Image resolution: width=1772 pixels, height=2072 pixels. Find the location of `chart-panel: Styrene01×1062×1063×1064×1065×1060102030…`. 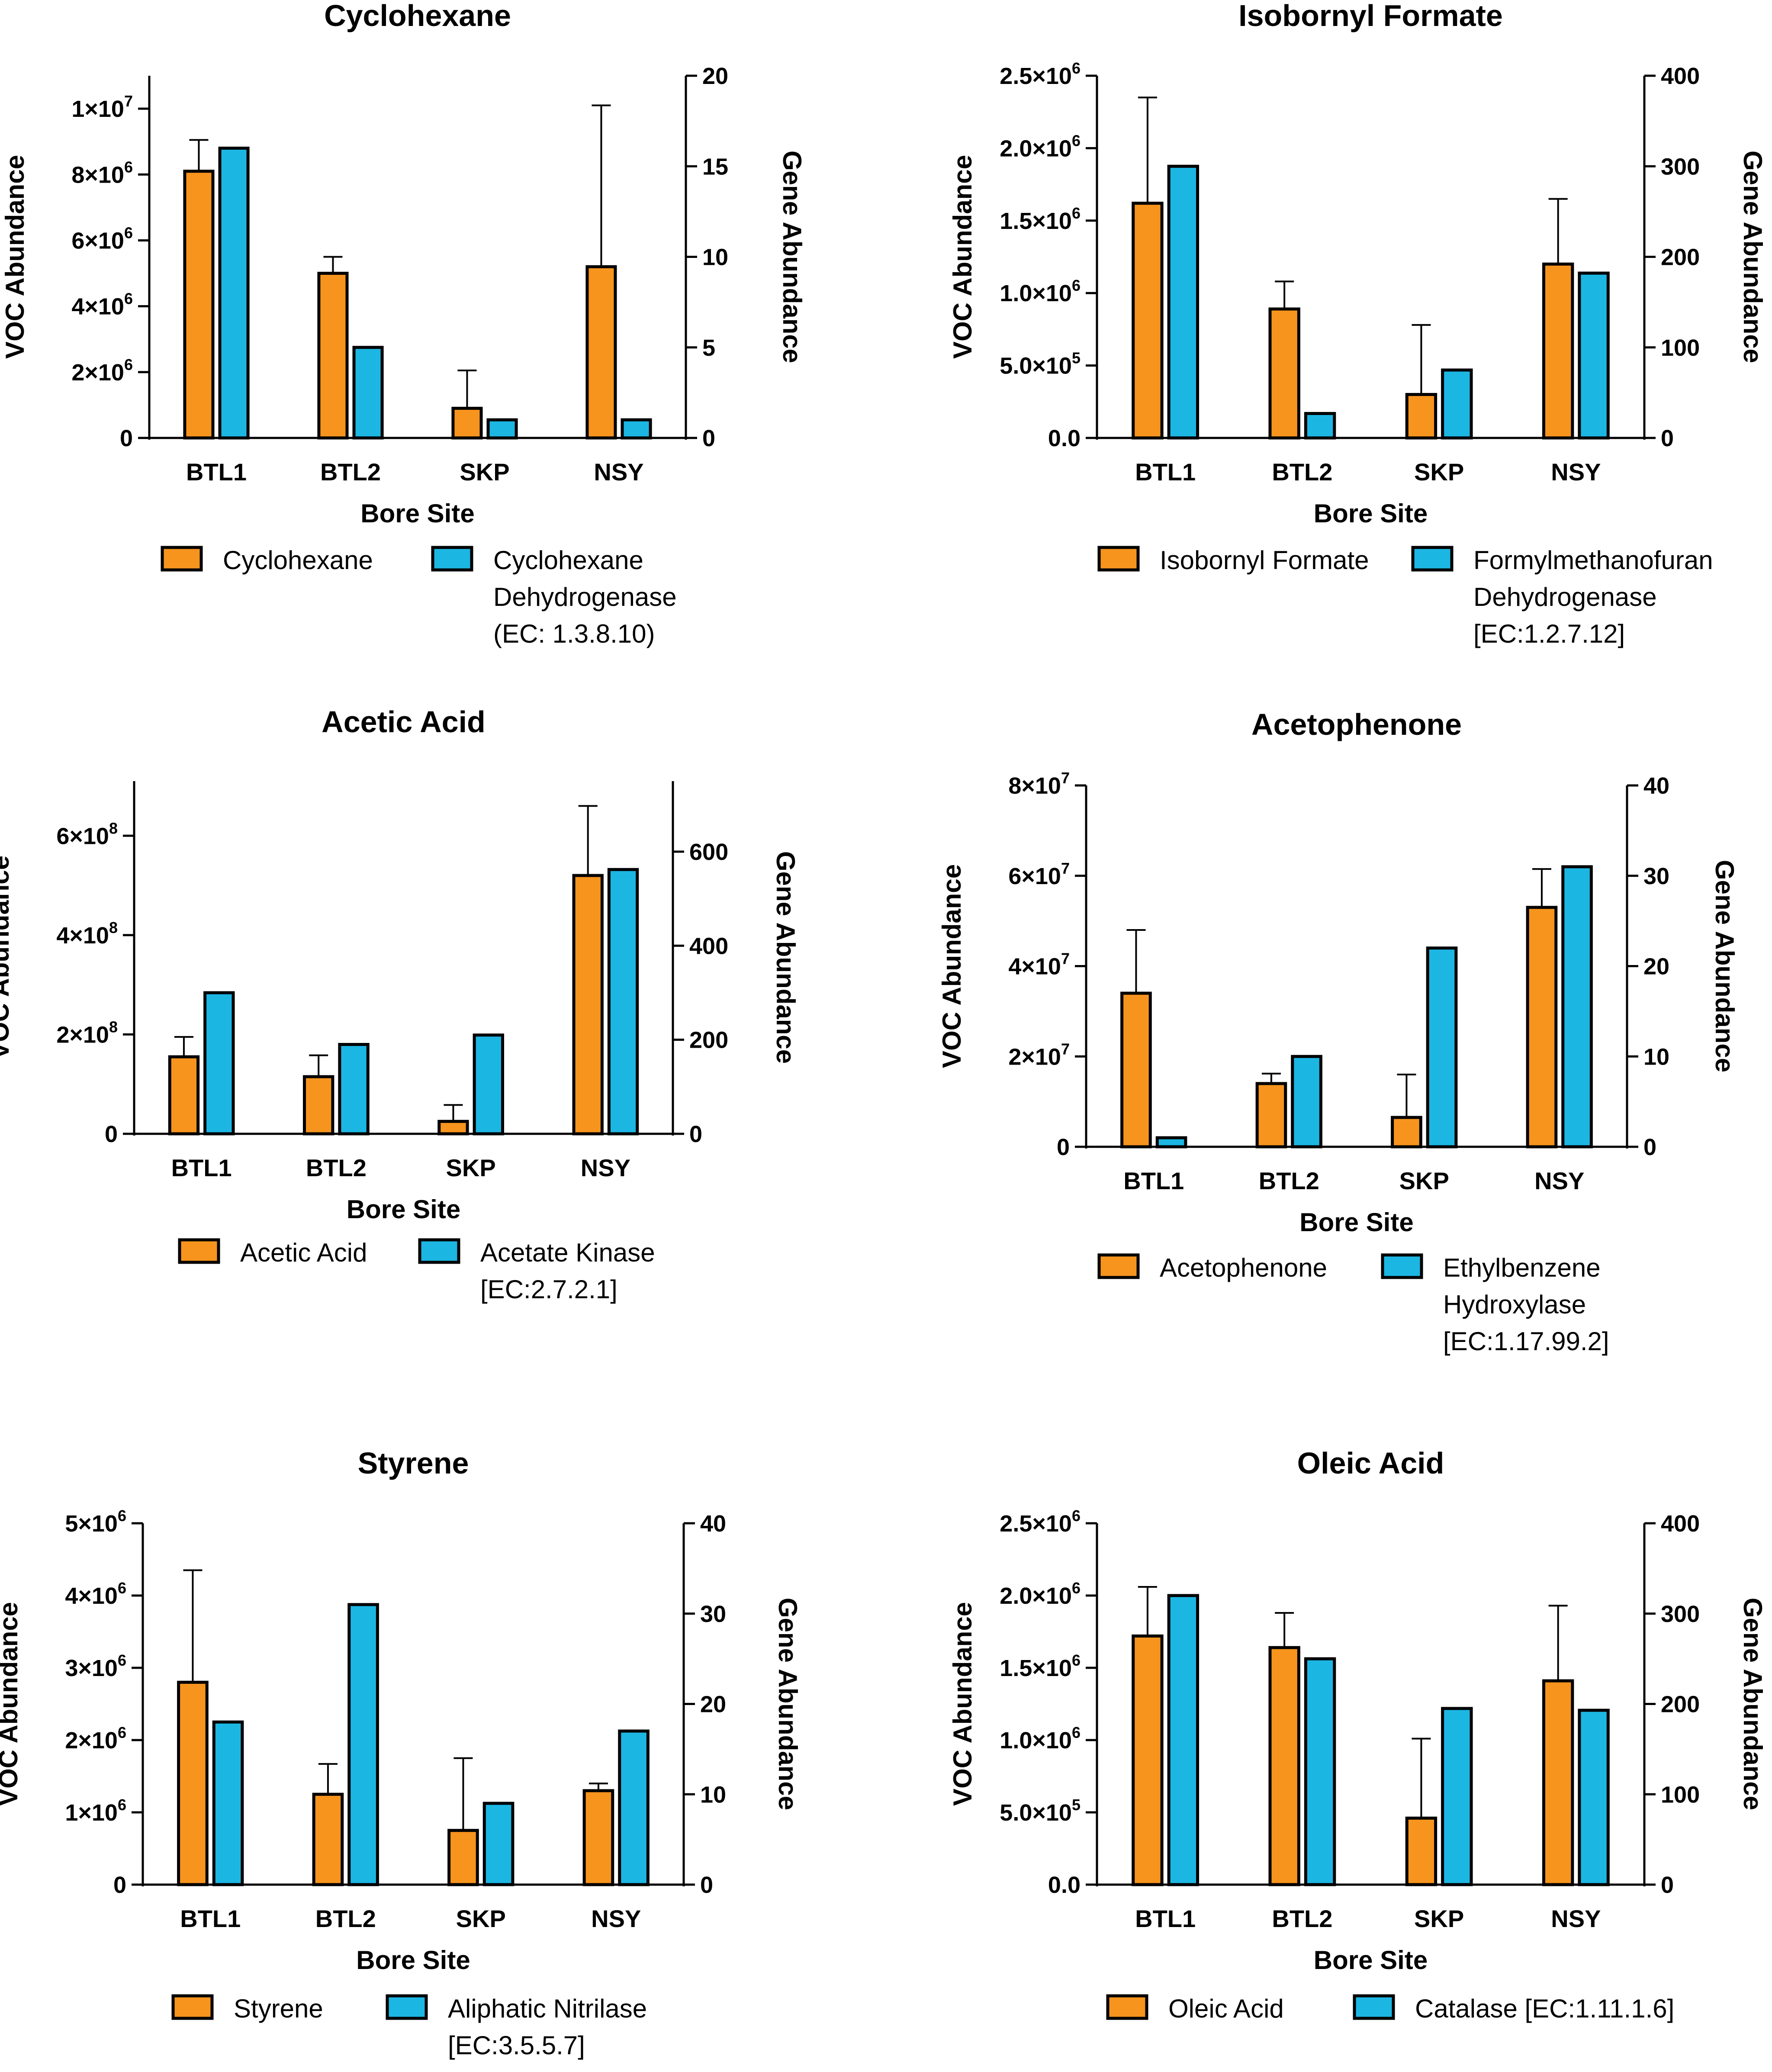

chart-panel: Styrene01×1062×1063×1064×1065×1060102030… is located at coordinates (401, 1753).